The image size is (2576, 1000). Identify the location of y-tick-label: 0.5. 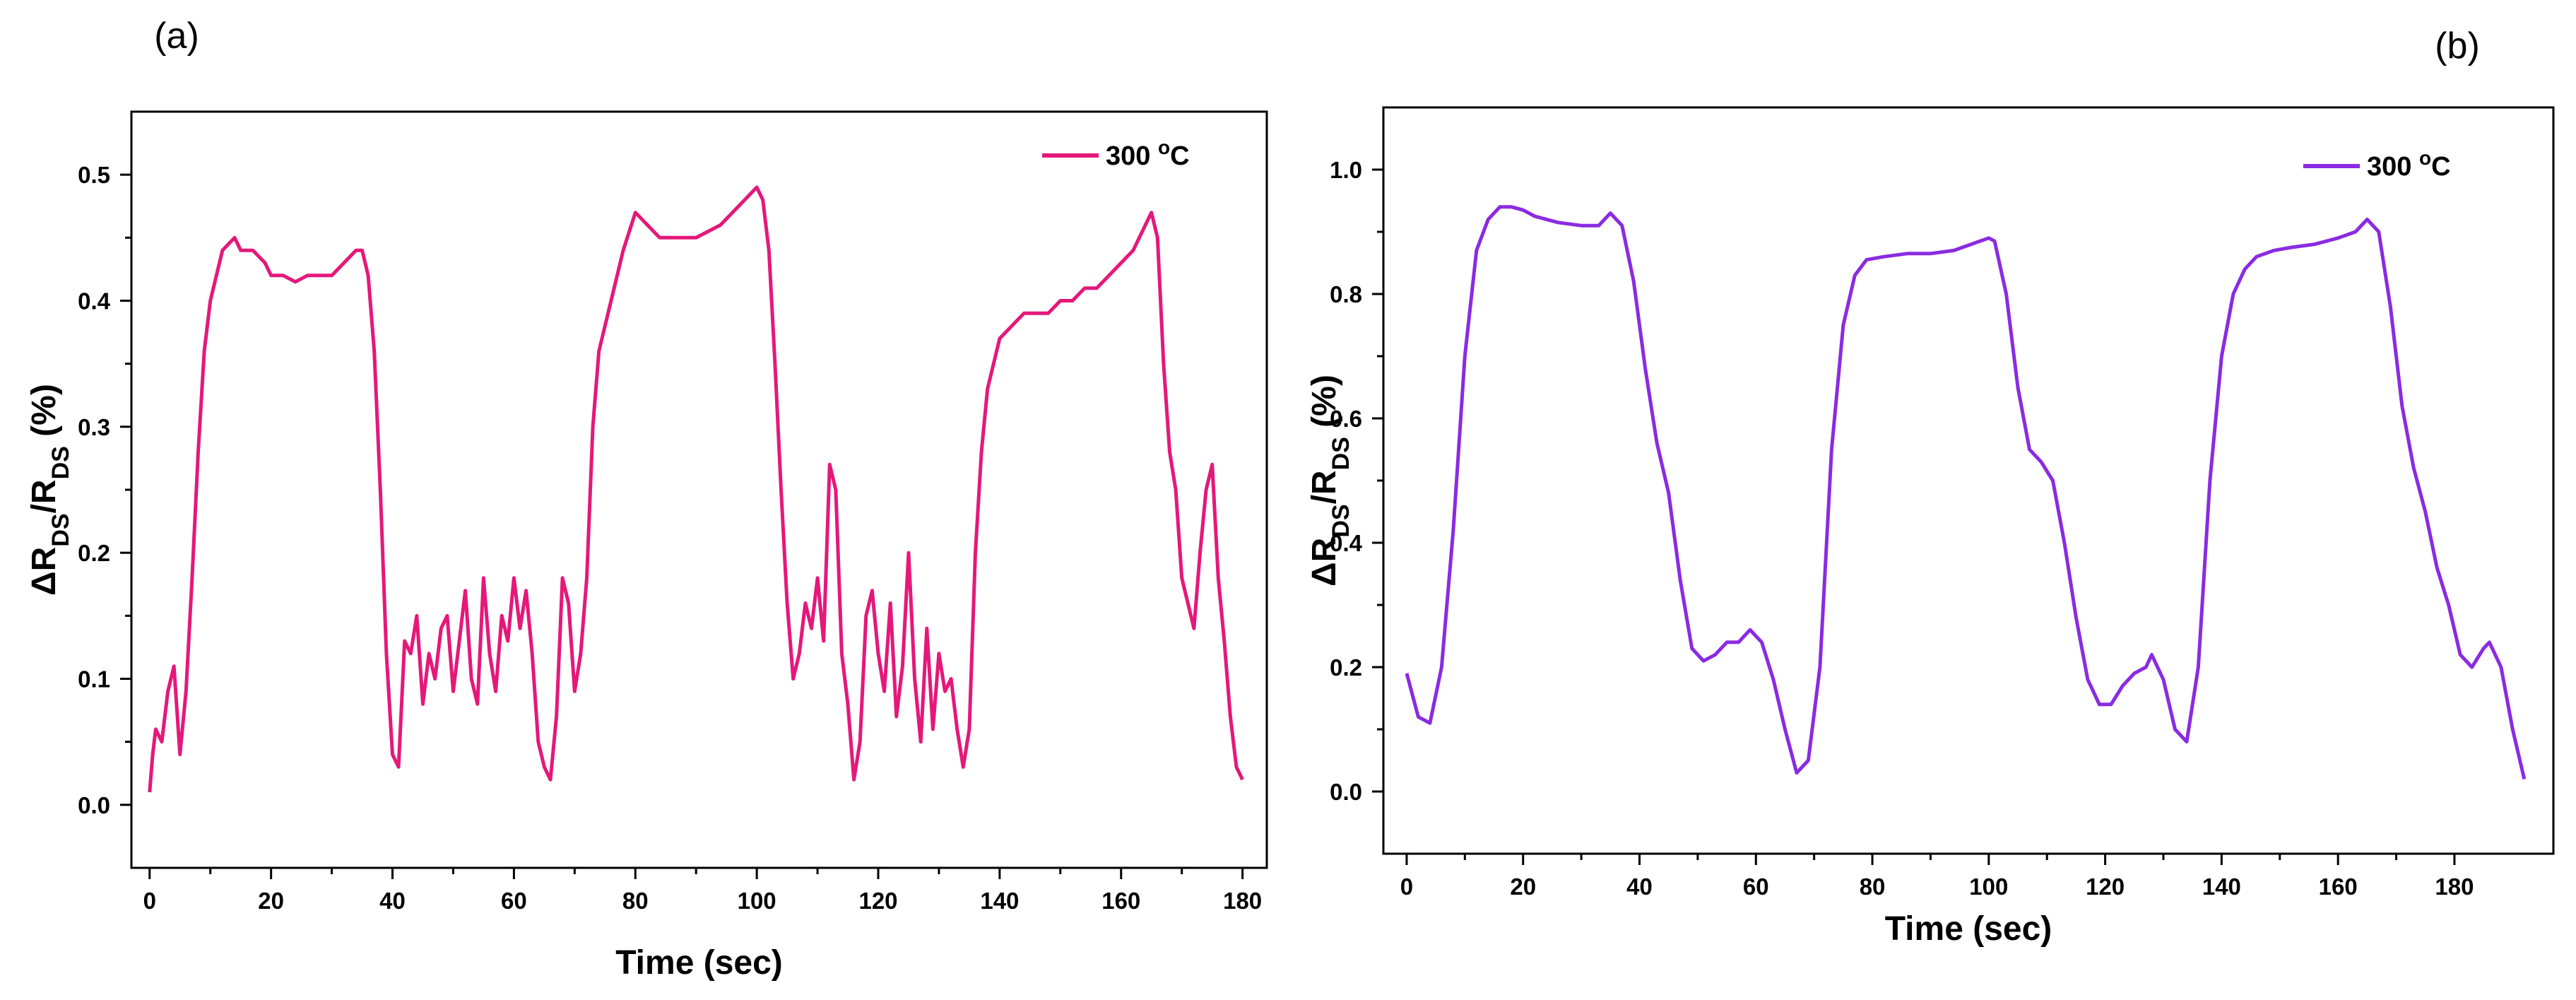
(94, 175).